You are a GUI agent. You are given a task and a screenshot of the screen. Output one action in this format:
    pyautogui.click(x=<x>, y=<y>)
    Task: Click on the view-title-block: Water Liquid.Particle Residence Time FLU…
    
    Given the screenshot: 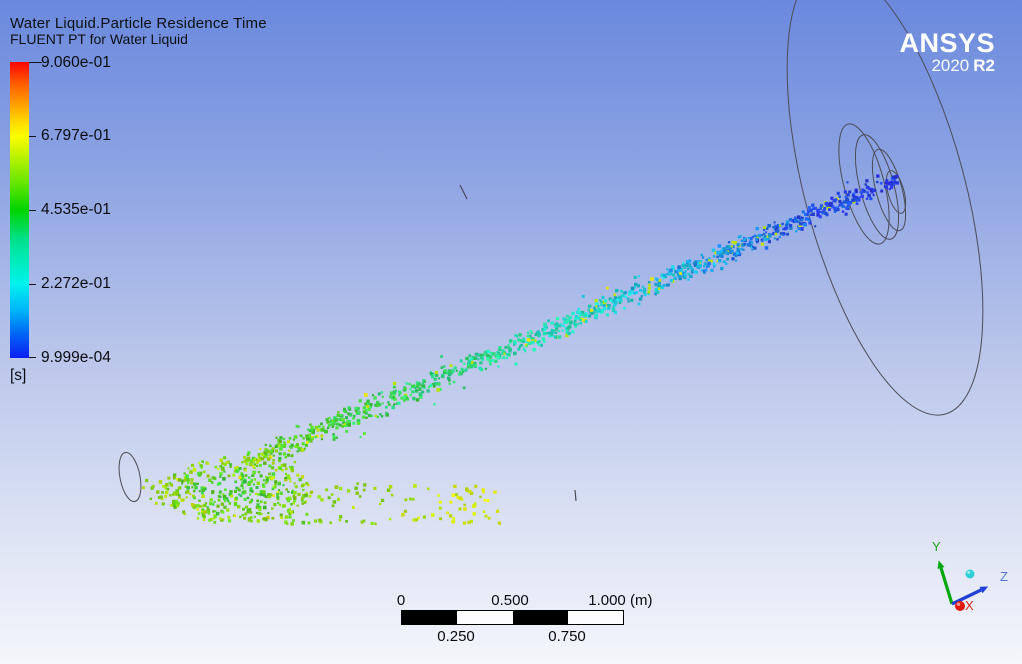 What is the action you would take?
    pyautogui.click(x=138, y=31)
    